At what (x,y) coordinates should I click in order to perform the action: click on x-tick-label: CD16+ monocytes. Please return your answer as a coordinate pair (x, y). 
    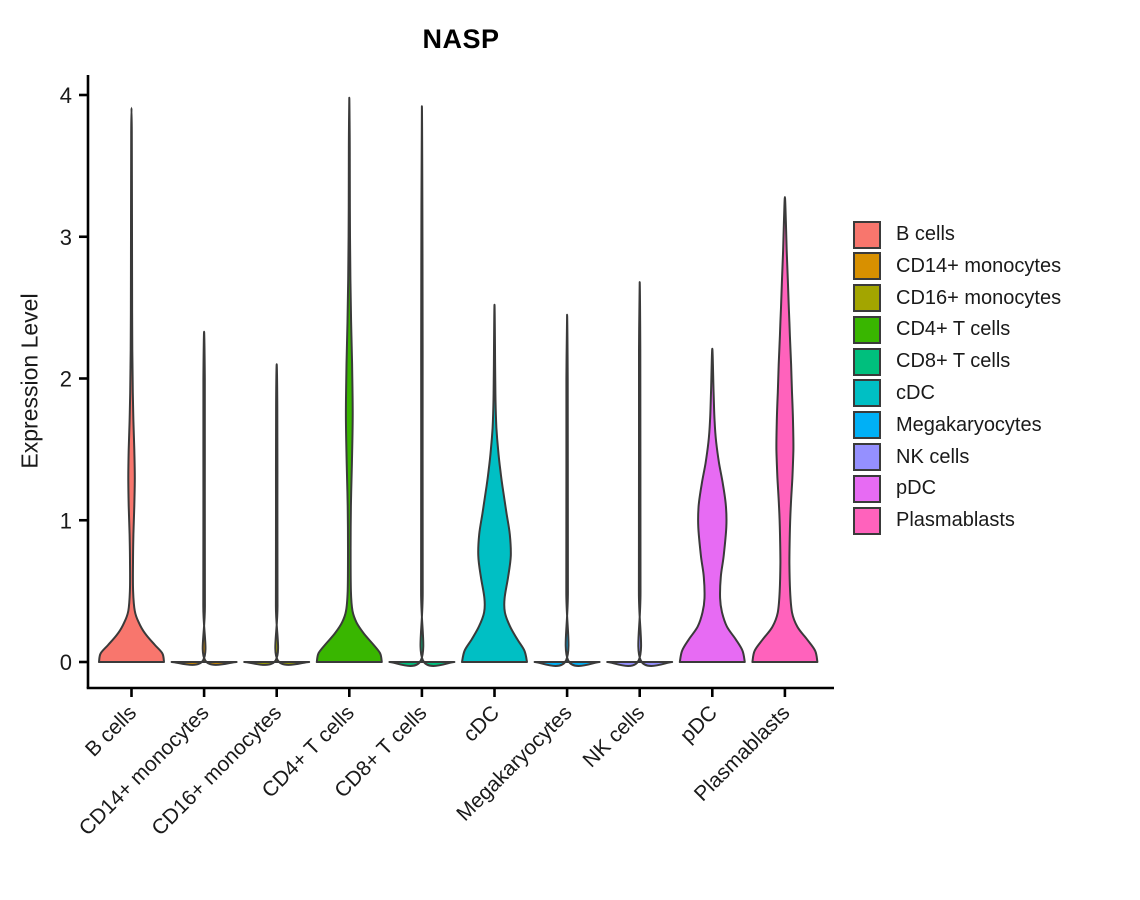
    Looking at the image, I should click on (216, 770).